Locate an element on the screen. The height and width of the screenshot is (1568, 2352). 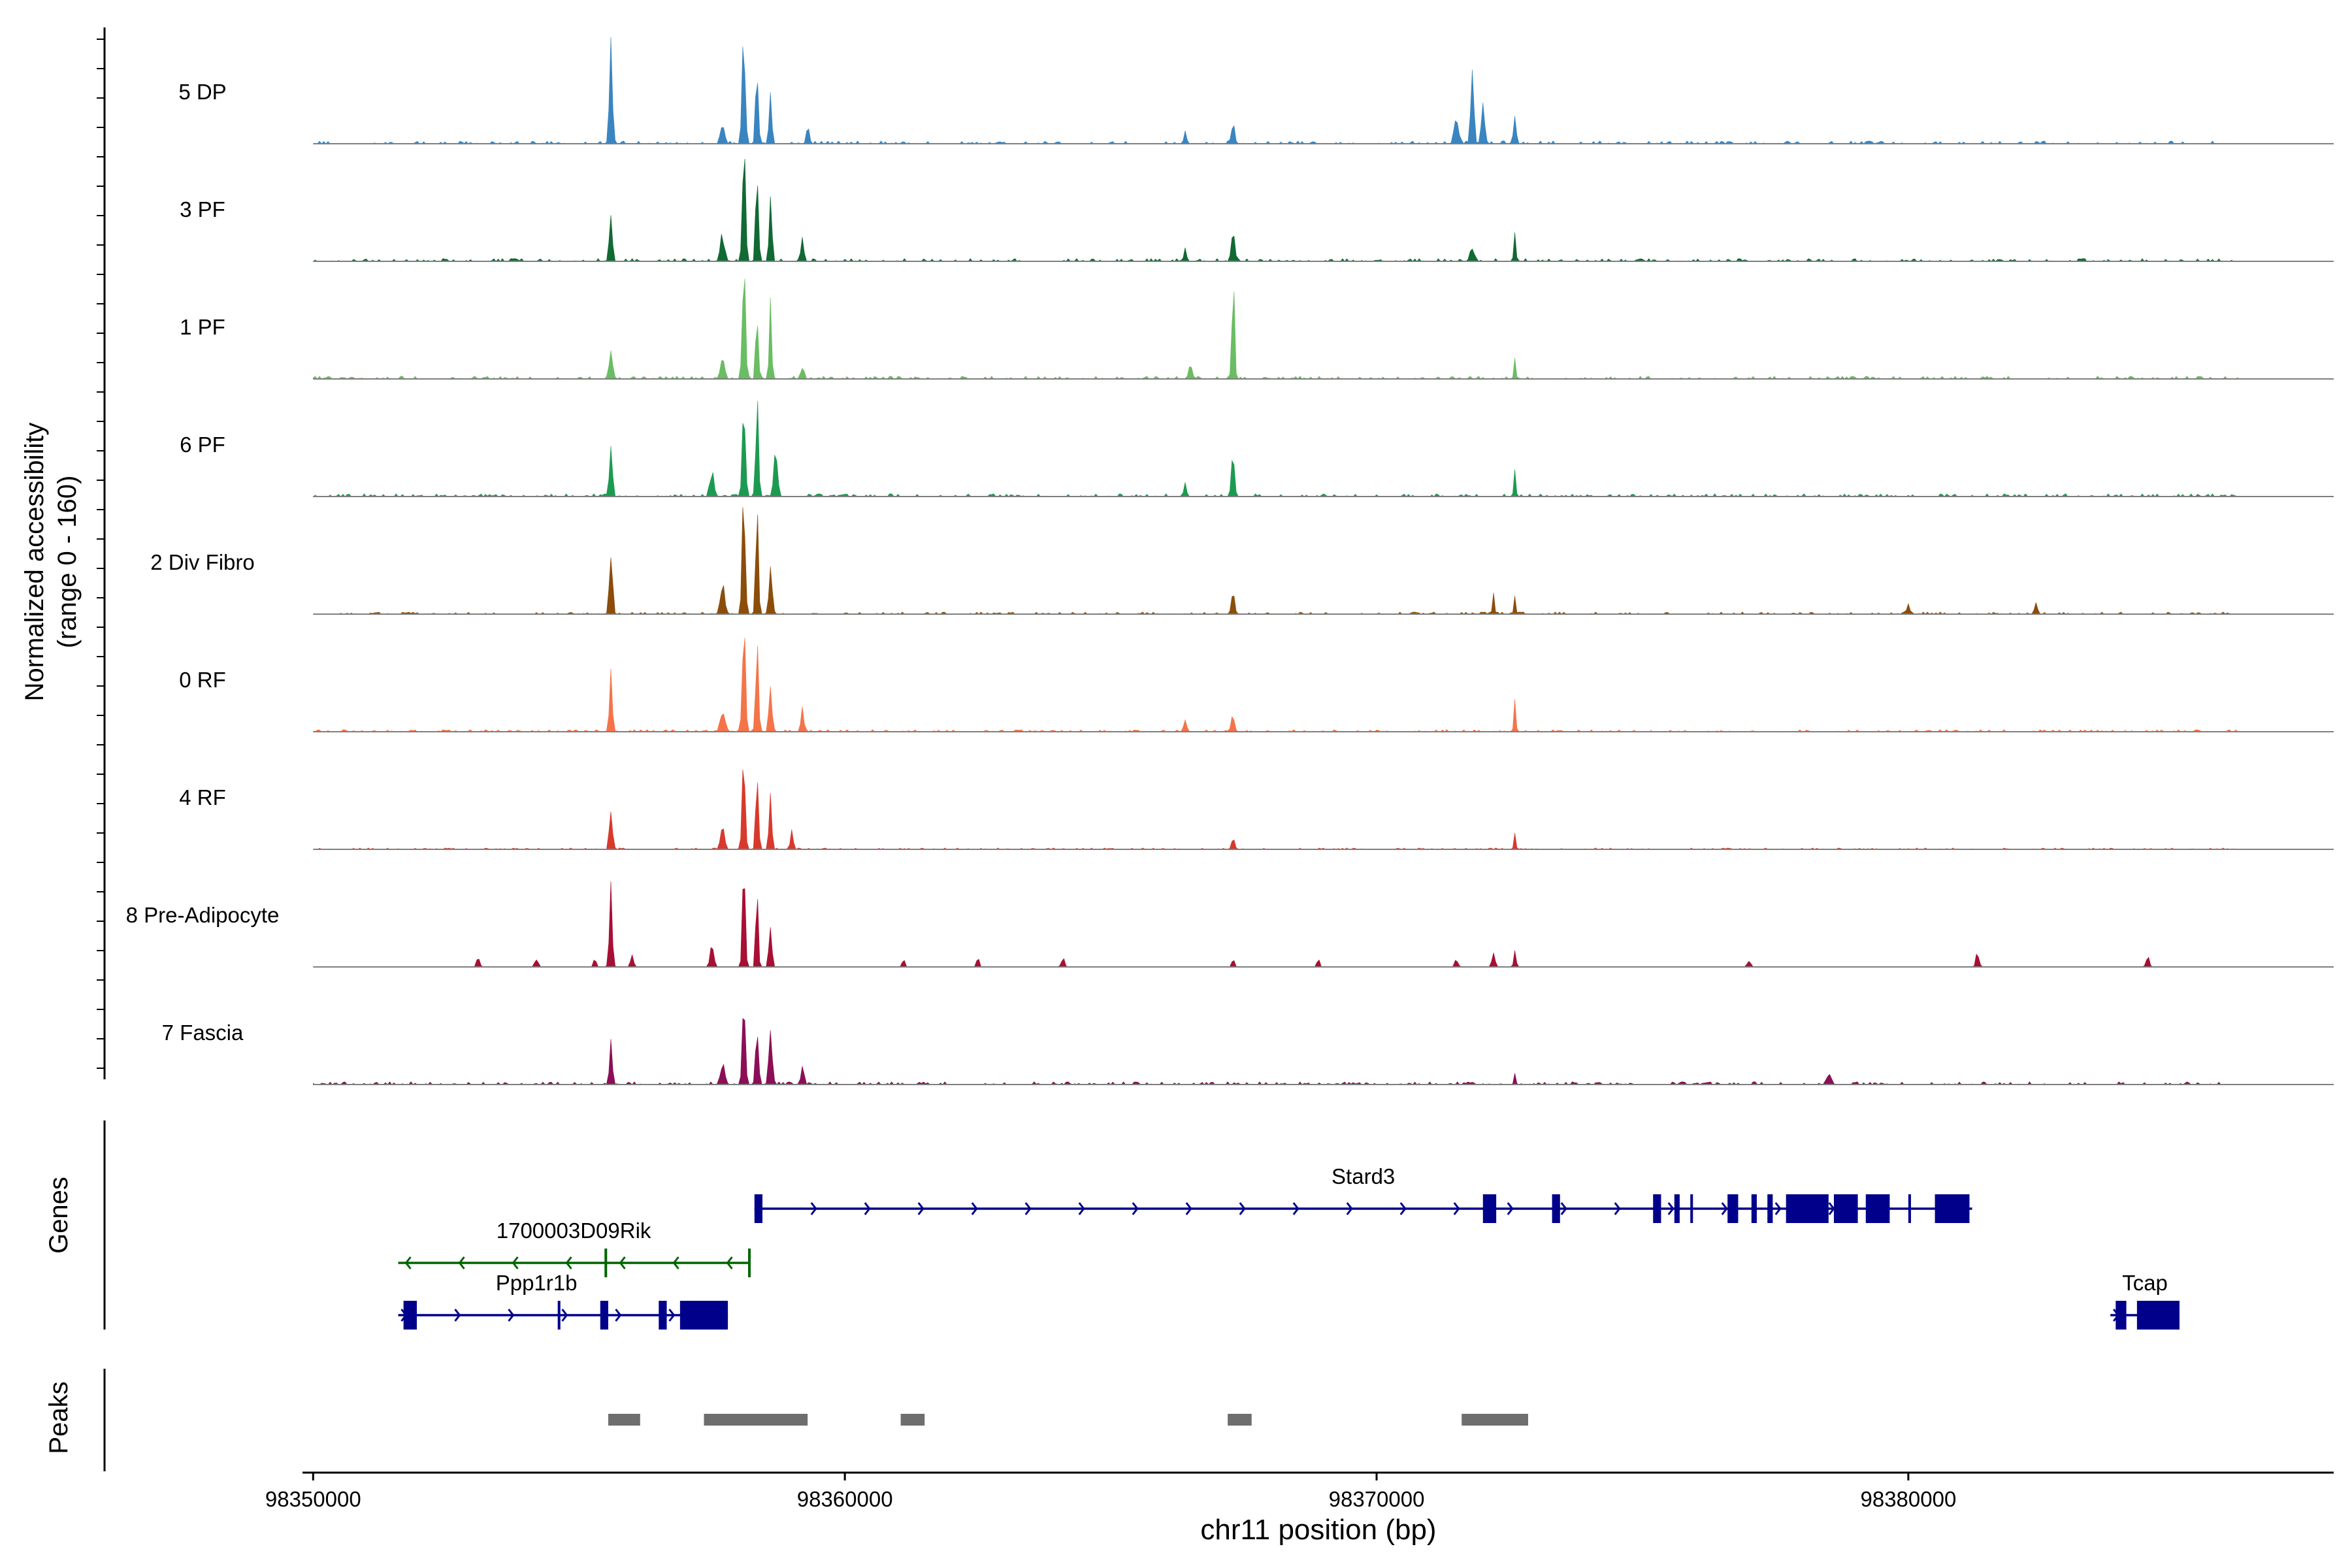
track-label: 2 Div Fibro is located at coordinates (202, 562).